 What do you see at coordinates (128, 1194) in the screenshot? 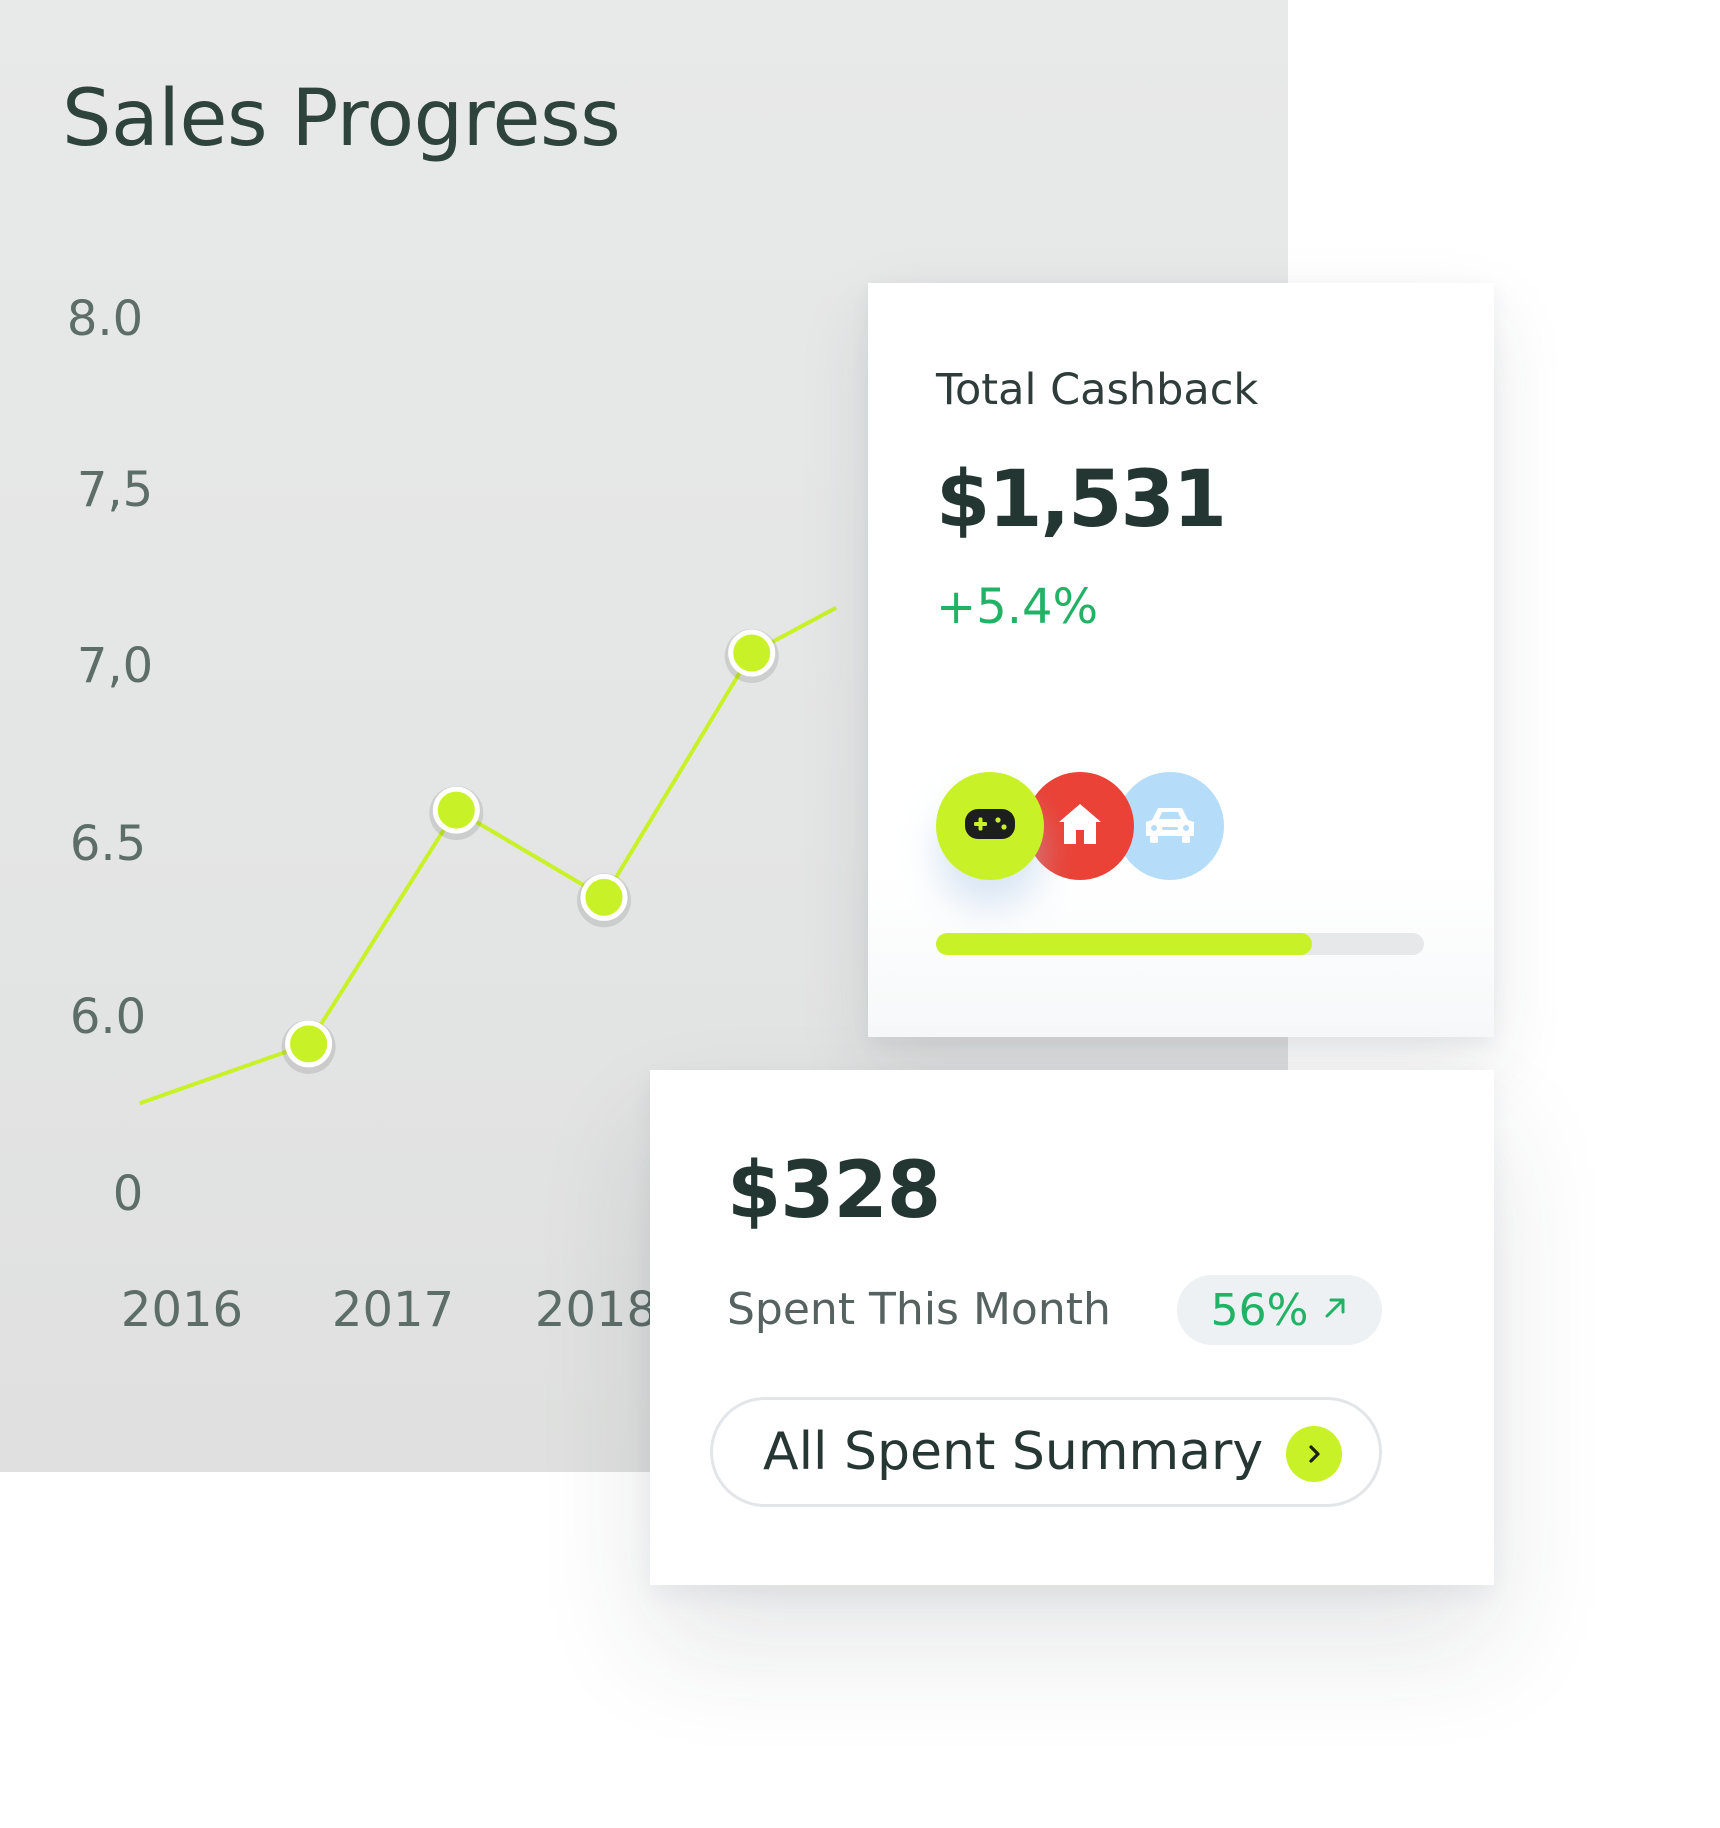
I see `y-tick-label: 0` at bounding box center [128, 1194].